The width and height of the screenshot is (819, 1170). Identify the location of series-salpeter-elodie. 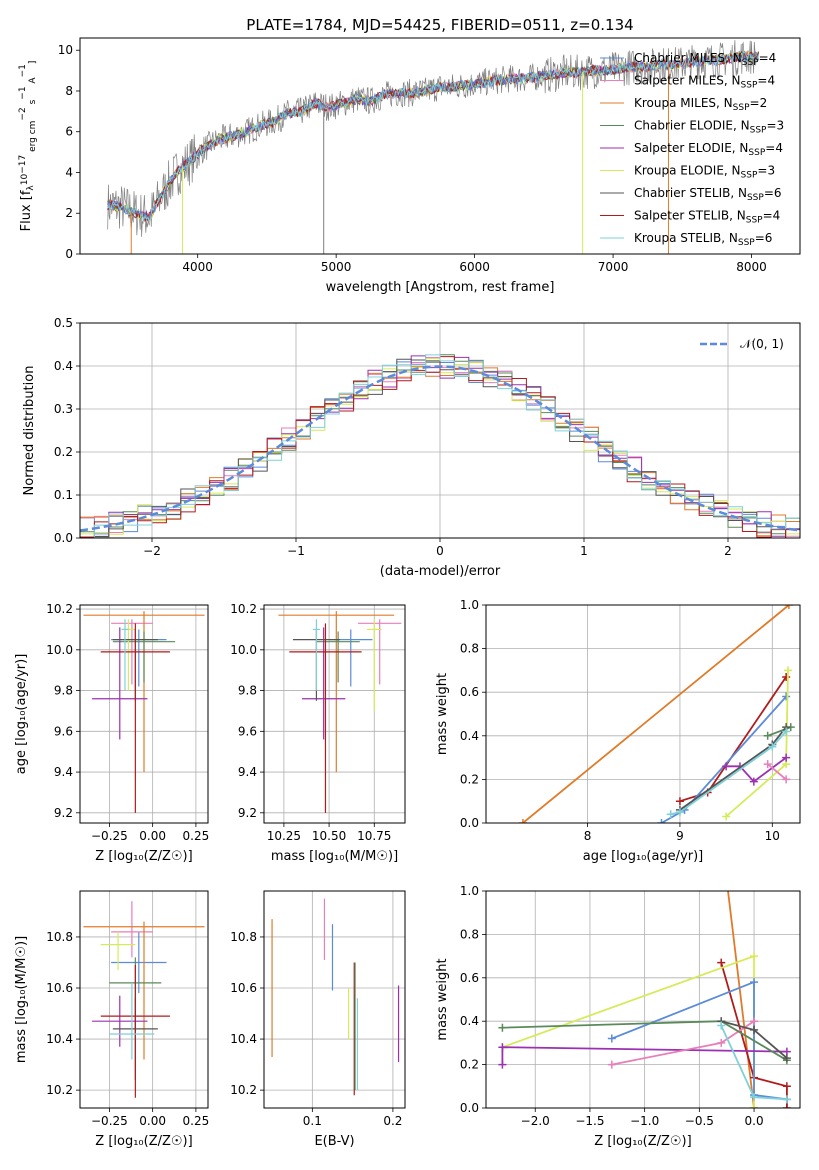
(756, 769).